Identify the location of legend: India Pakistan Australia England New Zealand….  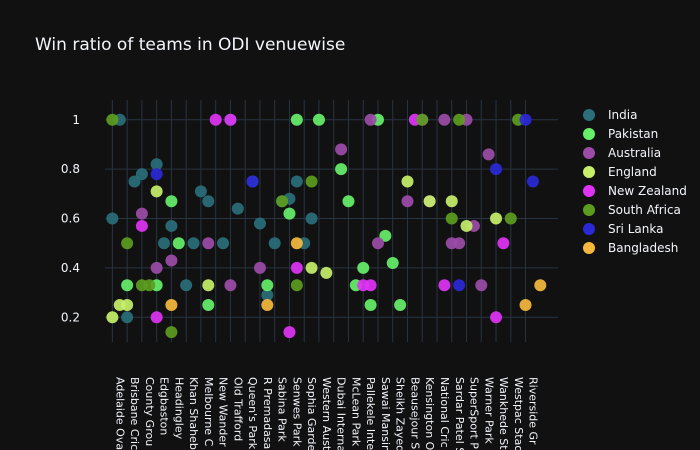
(635, 181).